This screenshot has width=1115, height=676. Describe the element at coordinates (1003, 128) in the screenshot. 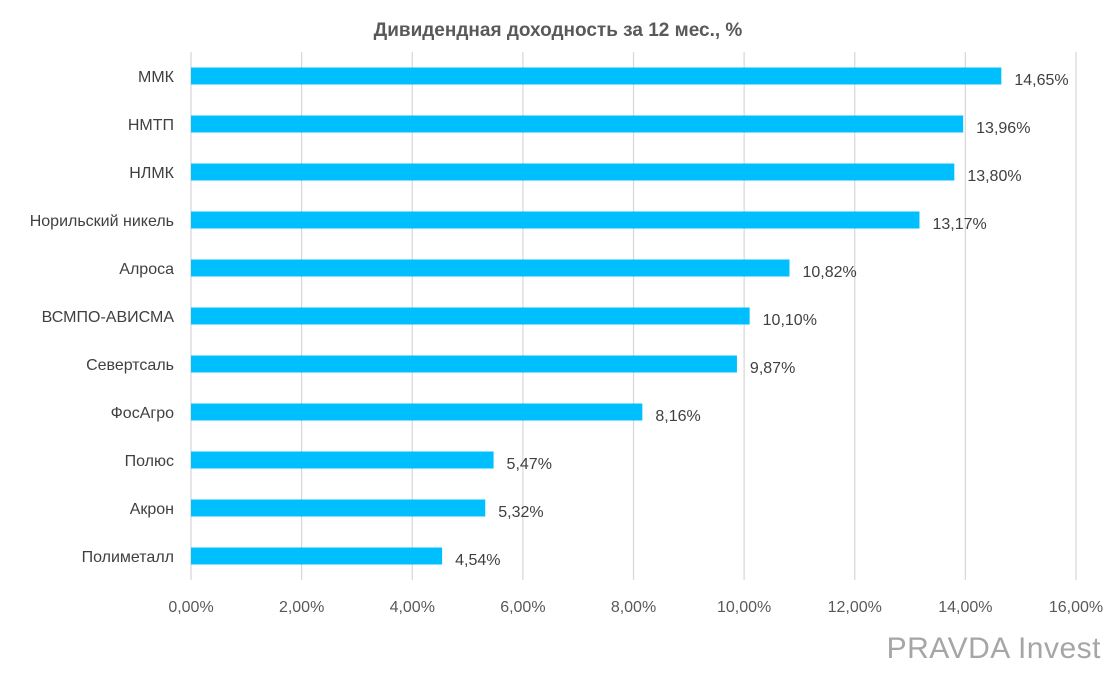

I see `data-label: 13,96%` at that location.